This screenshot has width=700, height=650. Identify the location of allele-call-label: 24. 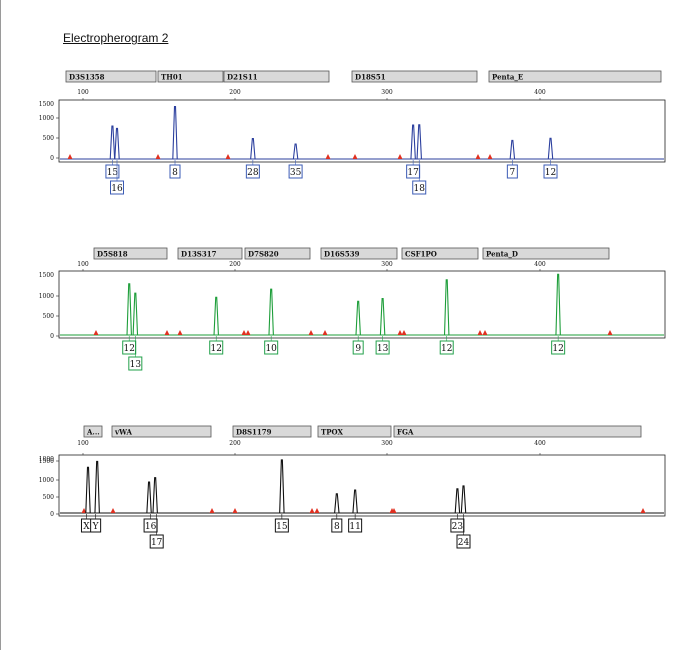
(464, 543).